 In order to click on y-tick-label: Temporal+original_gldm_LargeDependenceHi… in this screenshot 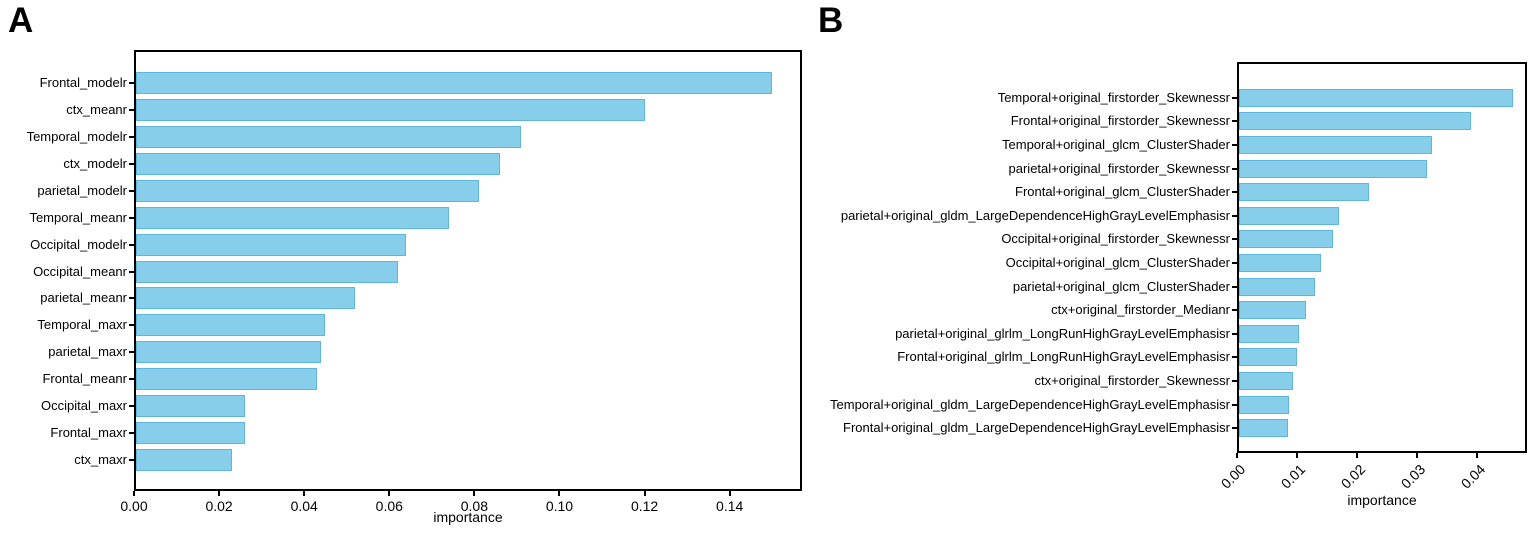, I will do `click(1030, 404)`.